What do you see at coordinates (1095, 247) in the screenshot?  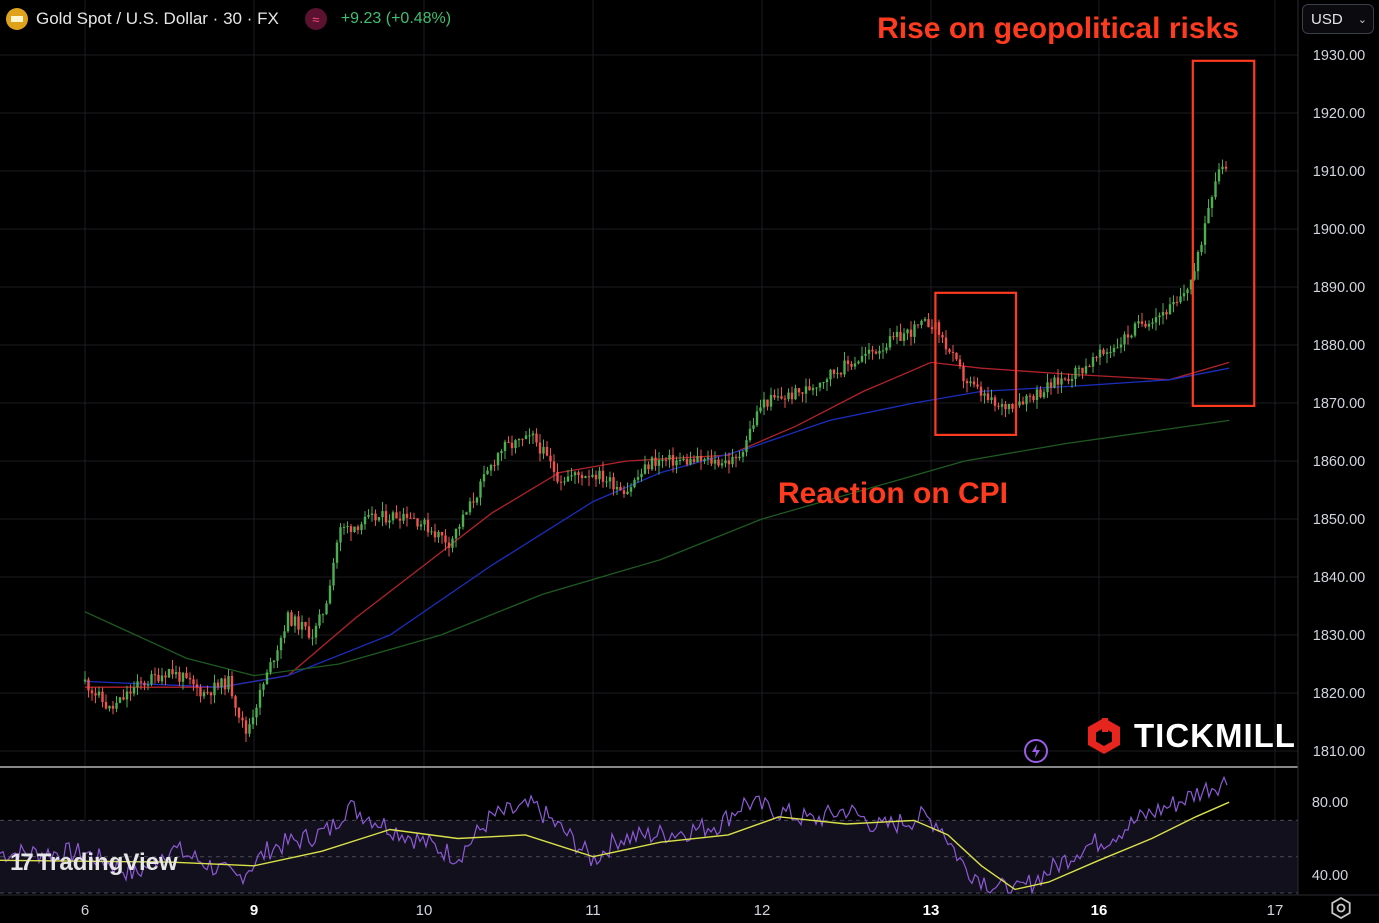 I see `annotation-boxes` at bounding box center [1095, 247].